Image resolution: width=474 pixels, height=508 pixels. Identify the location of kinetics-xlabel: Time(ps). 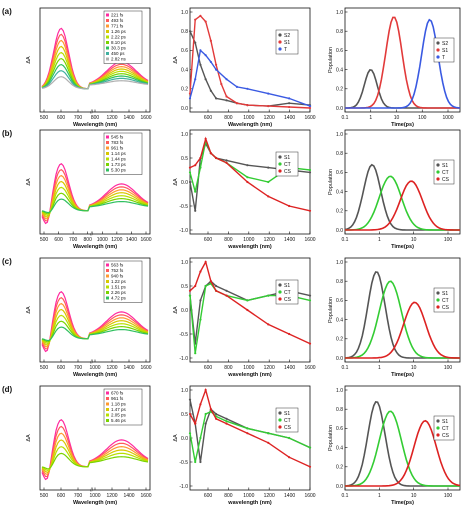
(402, 247).